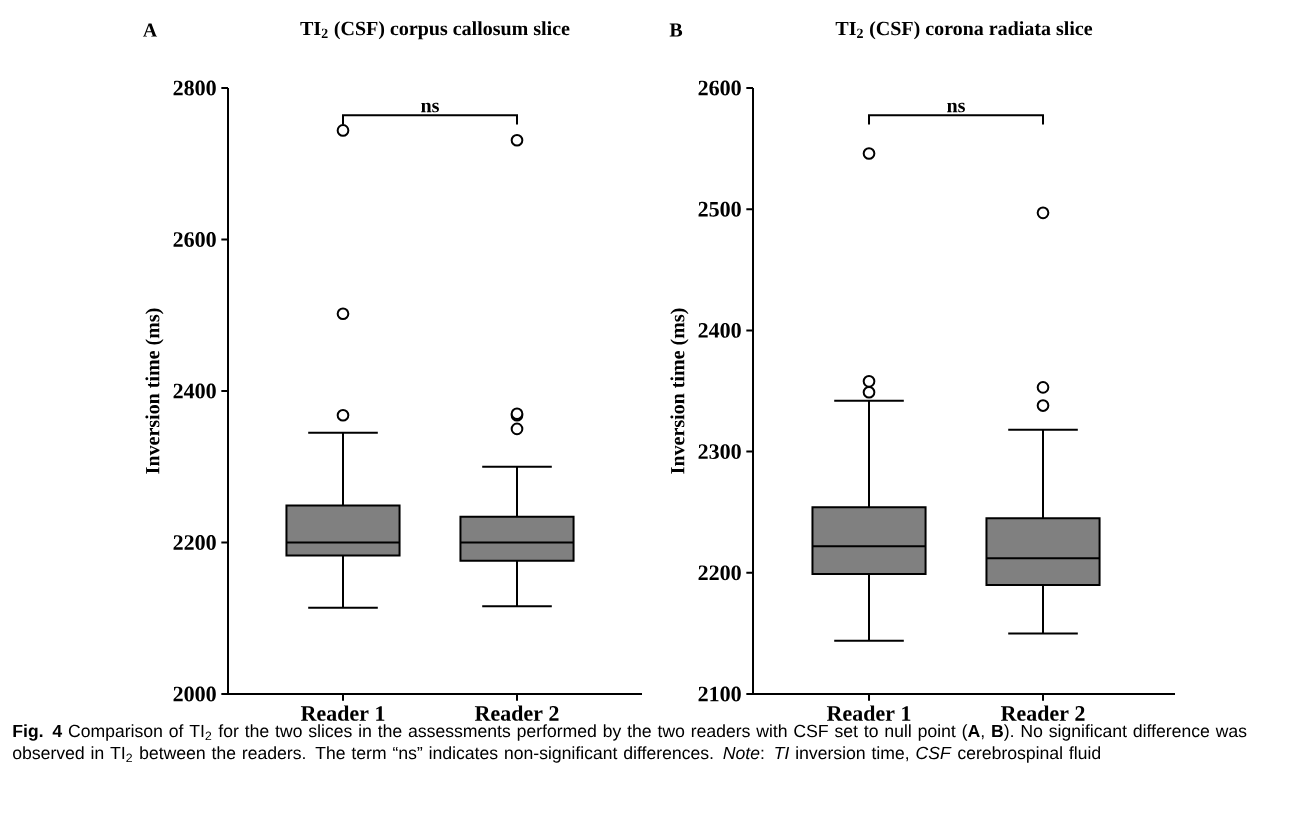  Describe the element at coordinates (194, 88) in the screenshot. I see `y-tick-label: 2800` at that location.